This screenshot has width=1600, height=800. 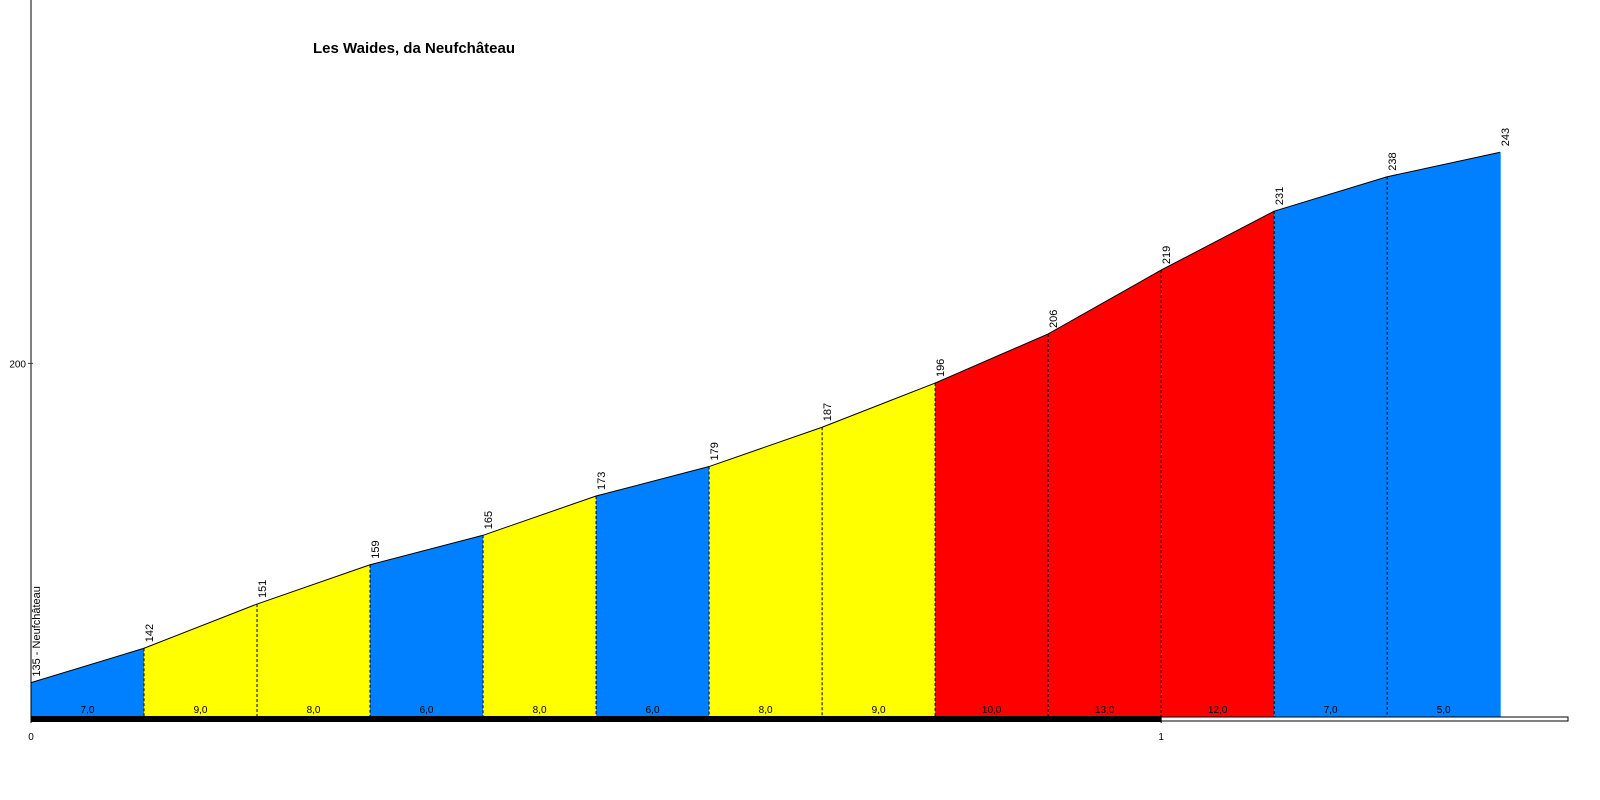 I want to click on elevation-label: 219, so click(x=1167, y=255).